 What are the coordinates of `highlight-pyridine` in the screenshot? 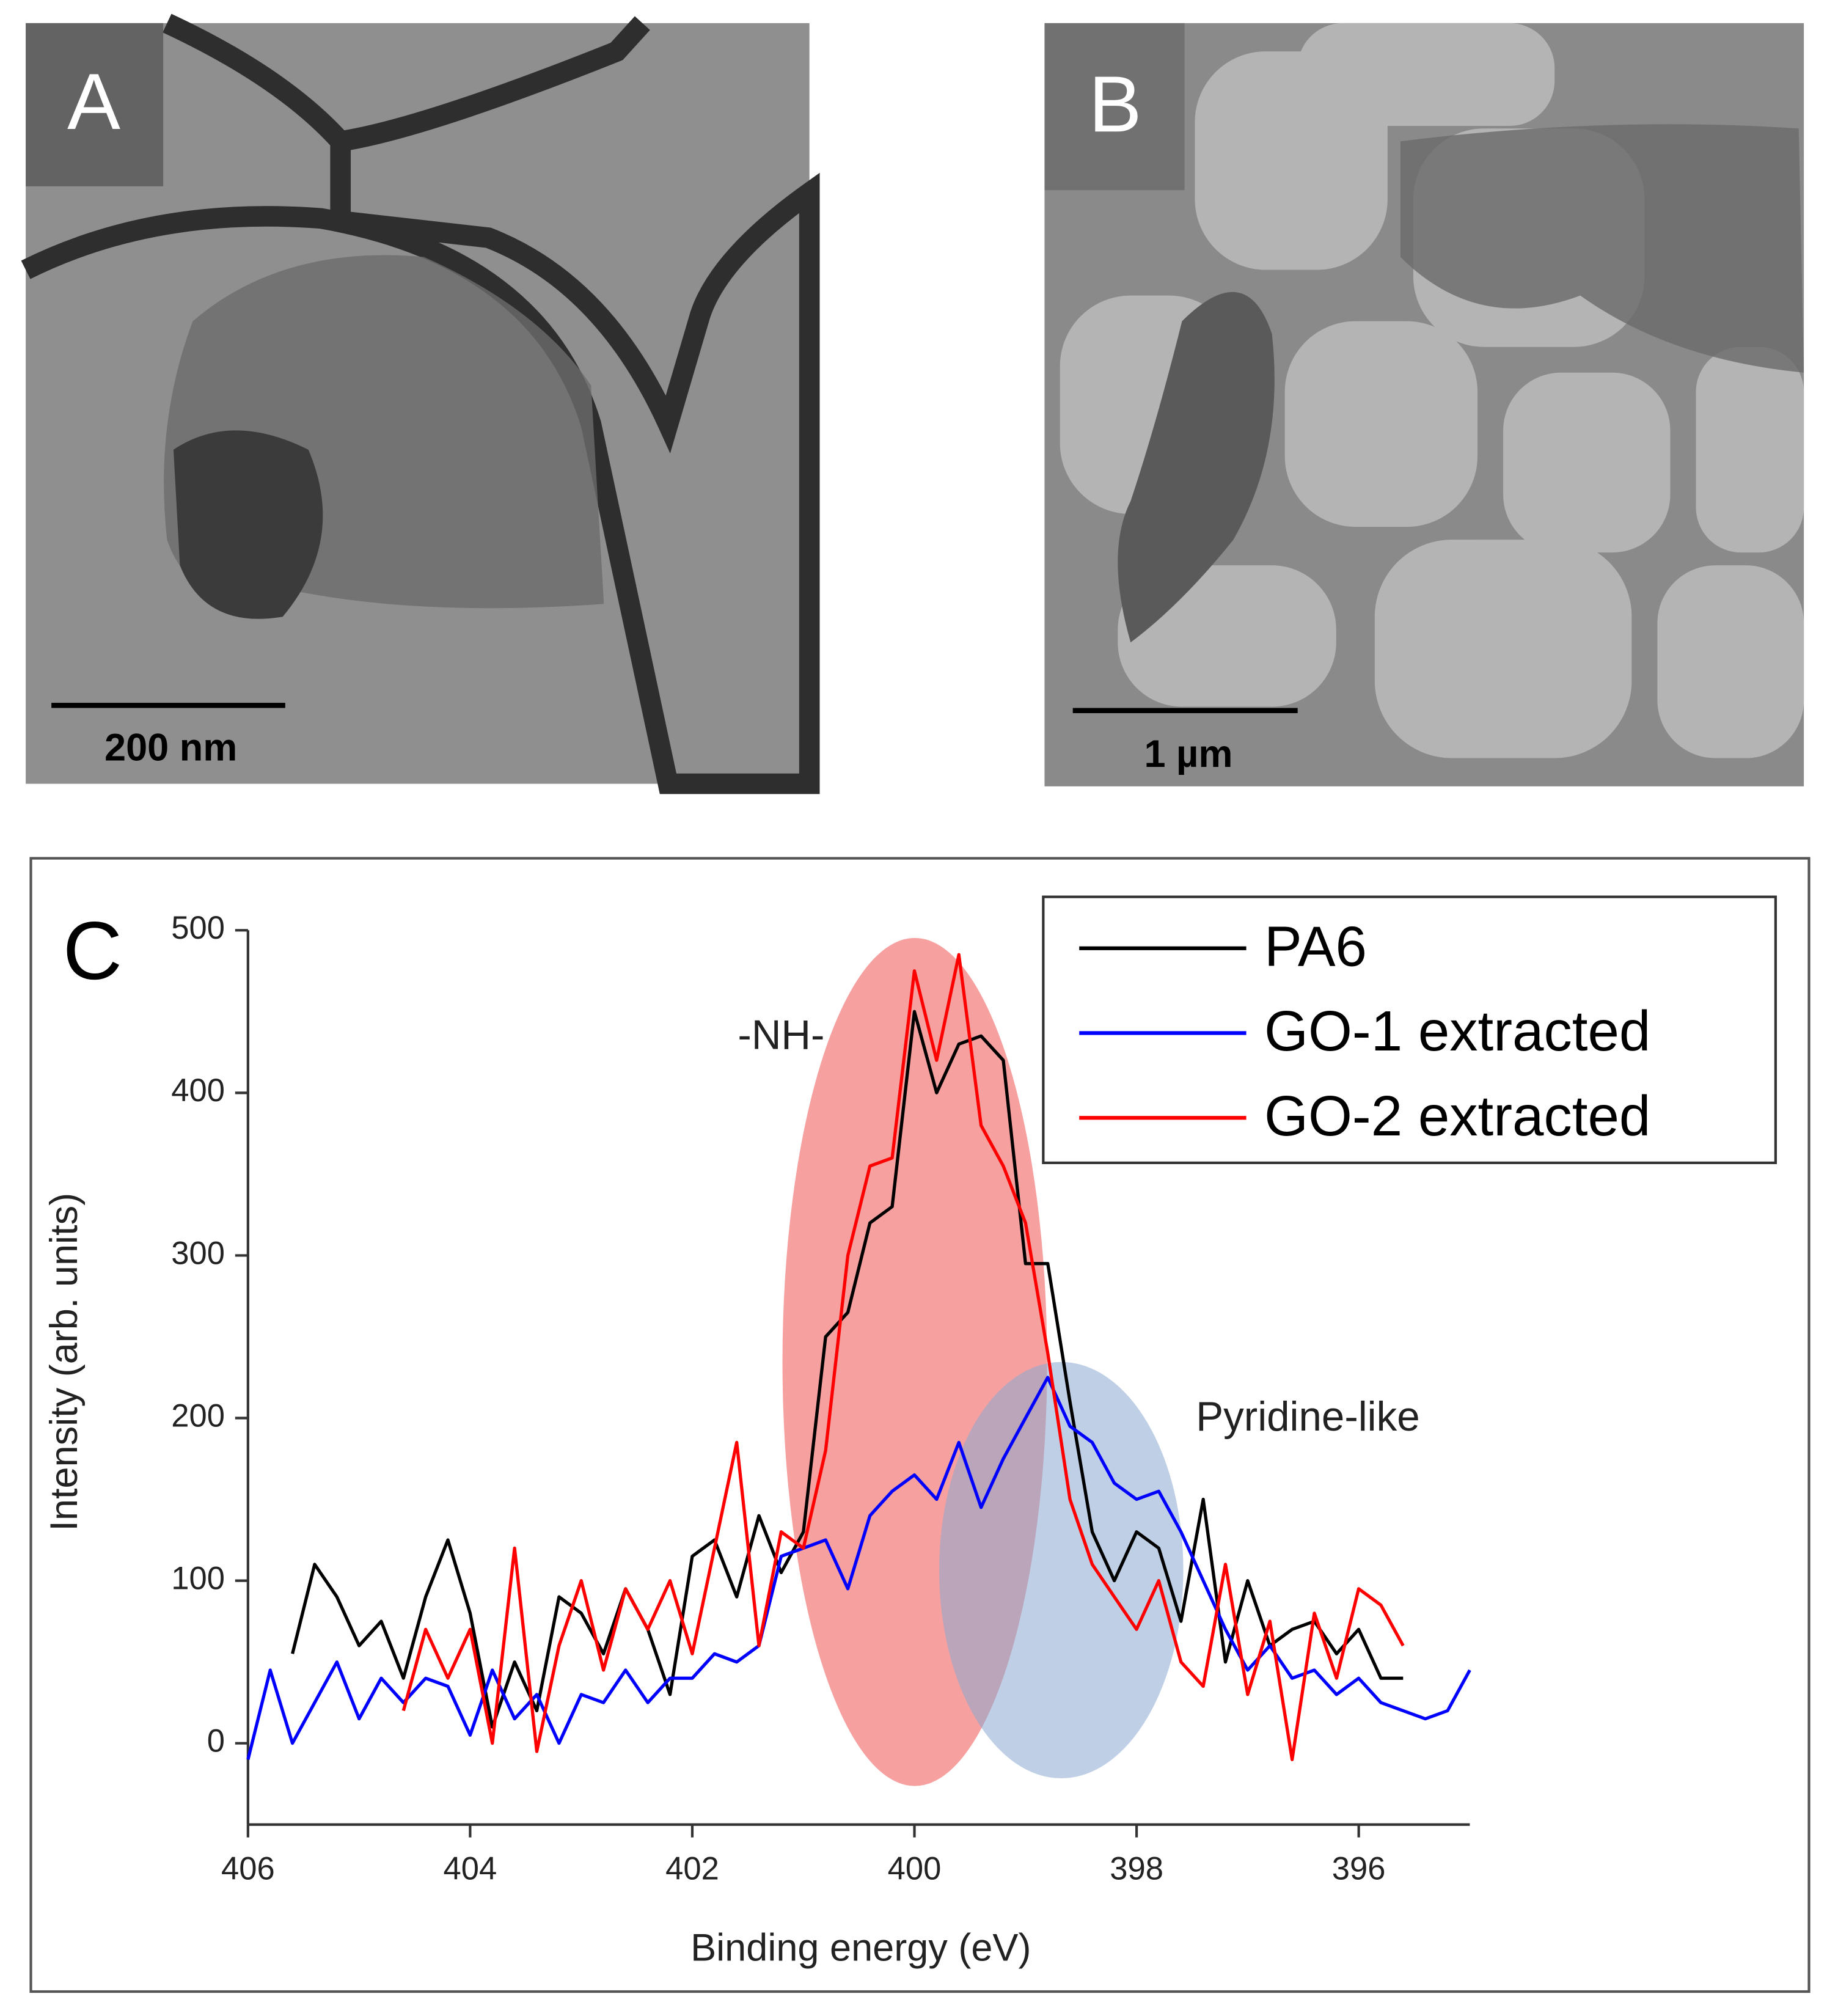 It's located at (1061, 1571).